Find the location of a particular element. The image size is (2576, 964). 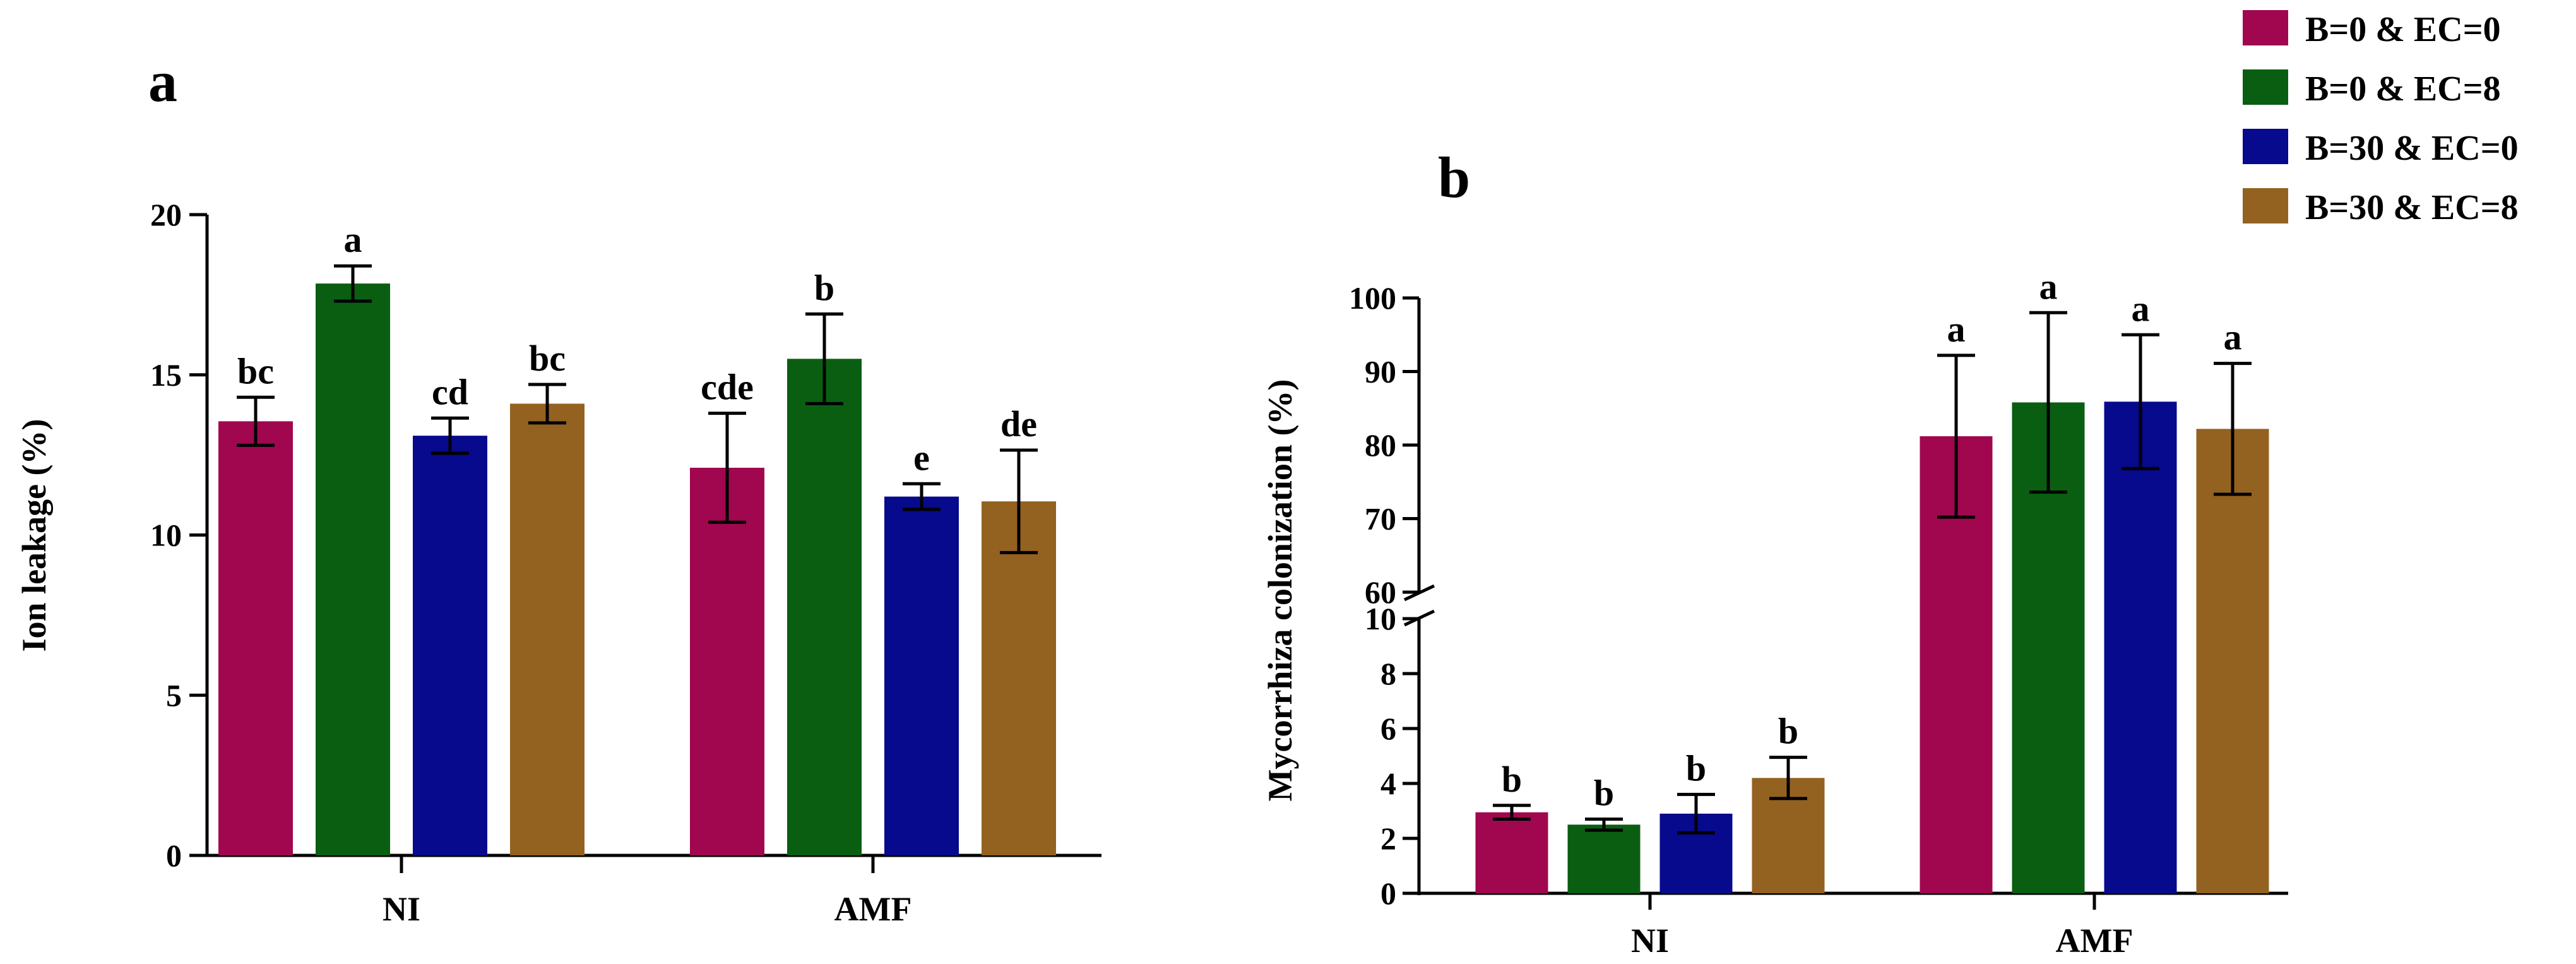

legend-label: B=30 & EC=8 is located at coordinates (2412, 207).